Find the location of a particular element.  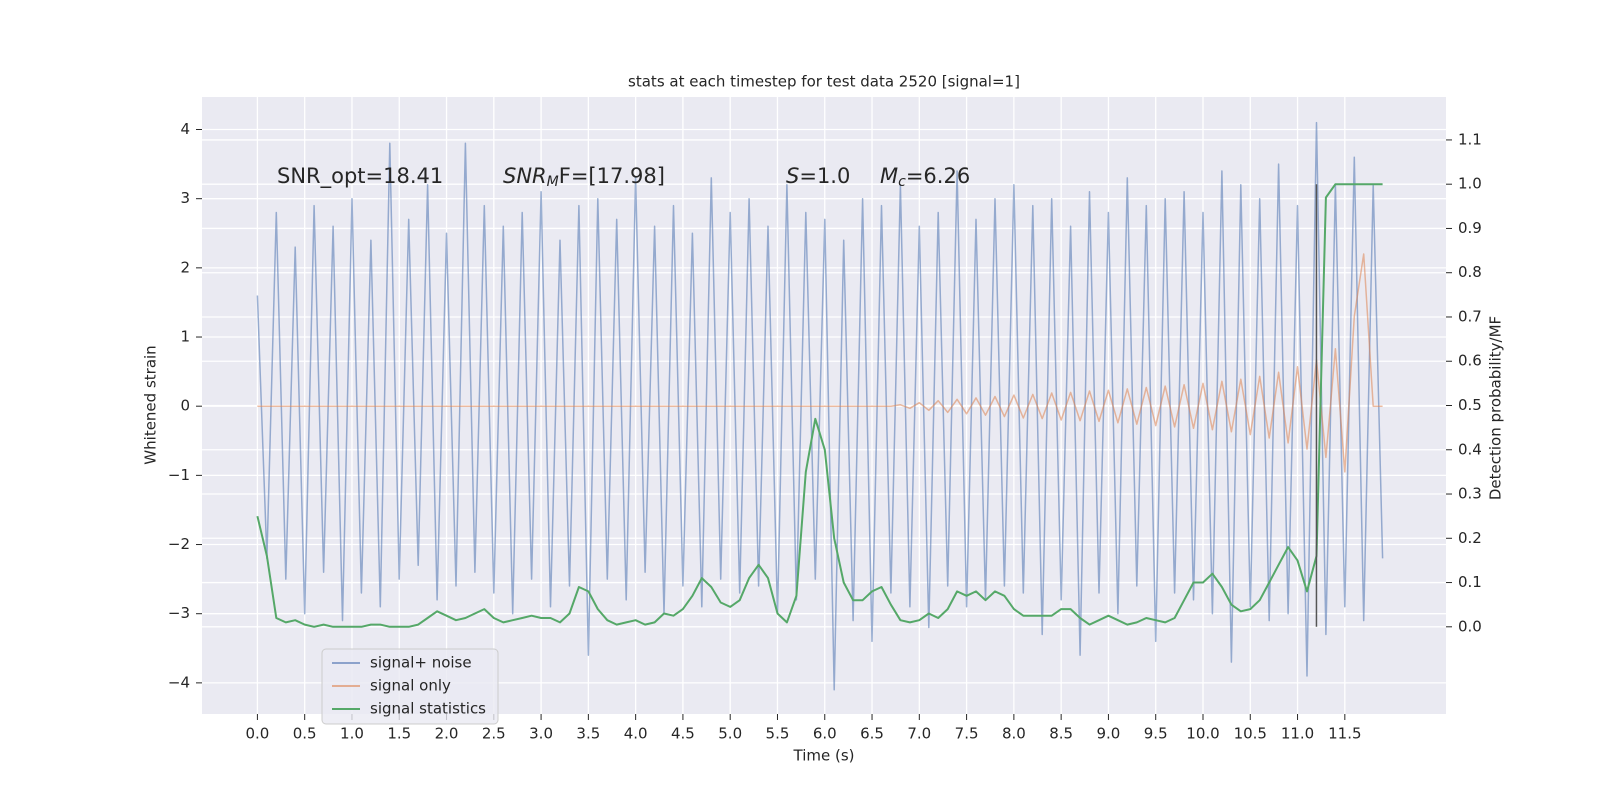

x-tick-label: 2.5 is located at coordinates (494, 734).